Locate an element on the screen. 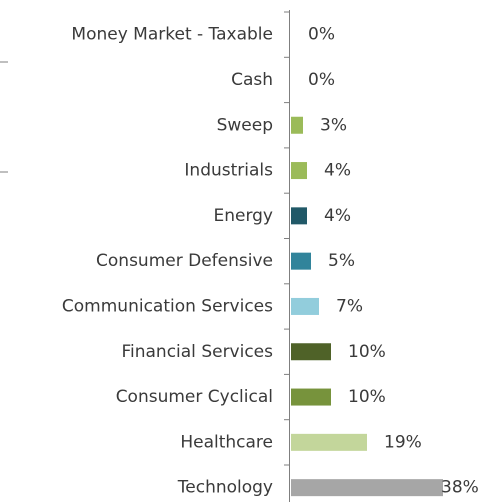 This screenshot has width=483, height=502. category-label: Cash is located at coordinates (252, 80).